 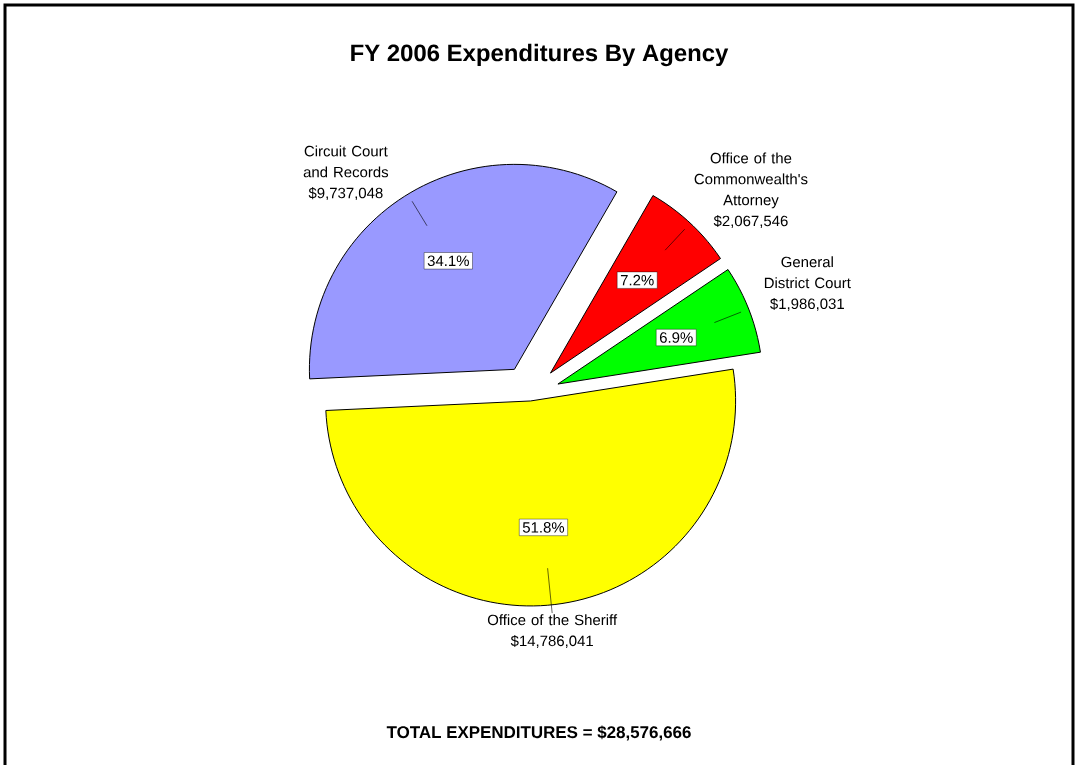 I want to click on text: 7.2%, so click(x=637, y=280).